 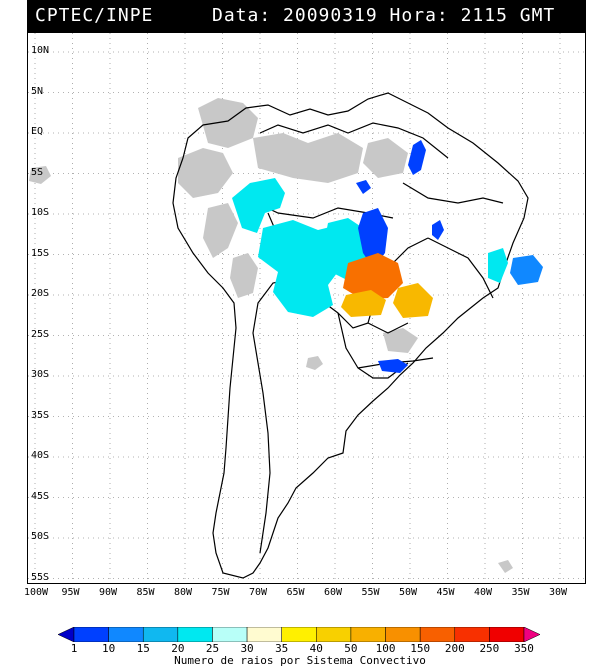 I want to click on lon-tick-label: 35W, so click(x=520, y=592).